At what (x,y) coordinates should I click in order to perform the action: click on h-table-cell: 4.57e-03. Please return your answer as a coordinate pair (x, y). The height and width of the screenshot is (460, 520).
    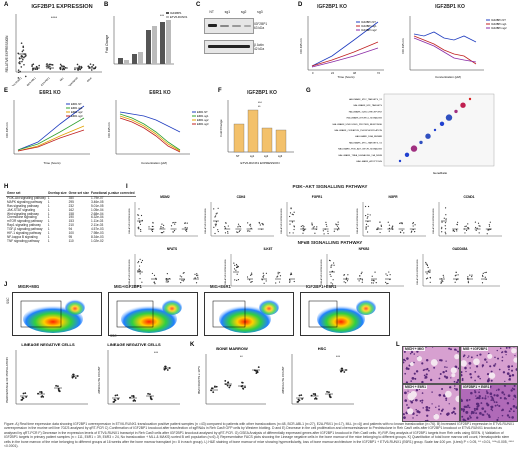
    Looking at the image, I should click on (97, 229).